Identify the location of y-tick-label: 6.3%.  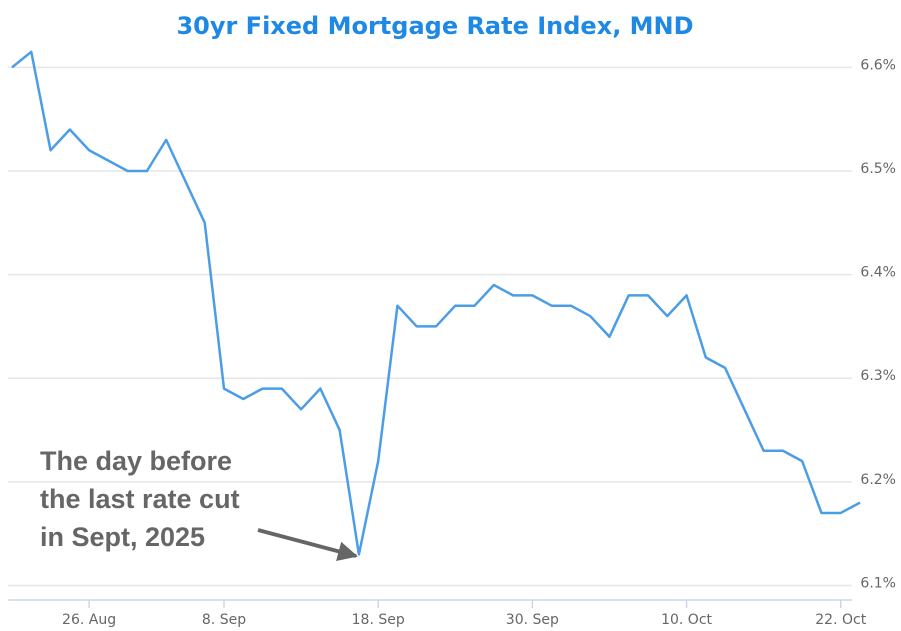
(878, 376).